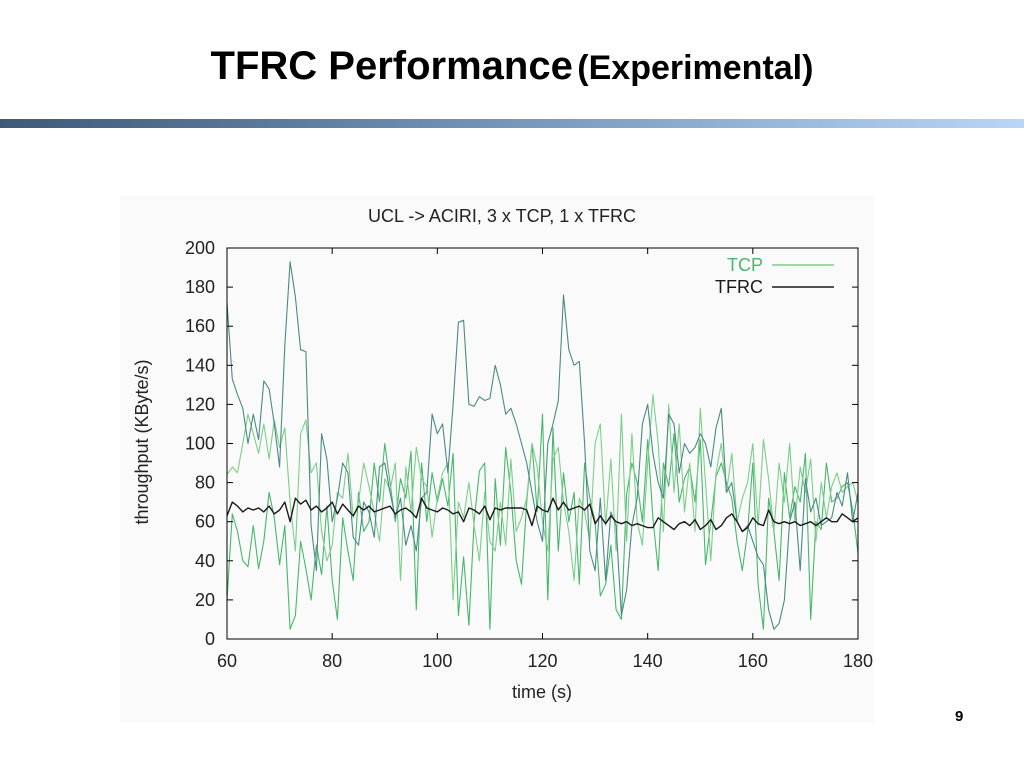 This screenshot has width=1024, height=768. Describe the element at coordinates (542, 692) in the screenshot. I see `x-axis-label: time (s)` at that location.